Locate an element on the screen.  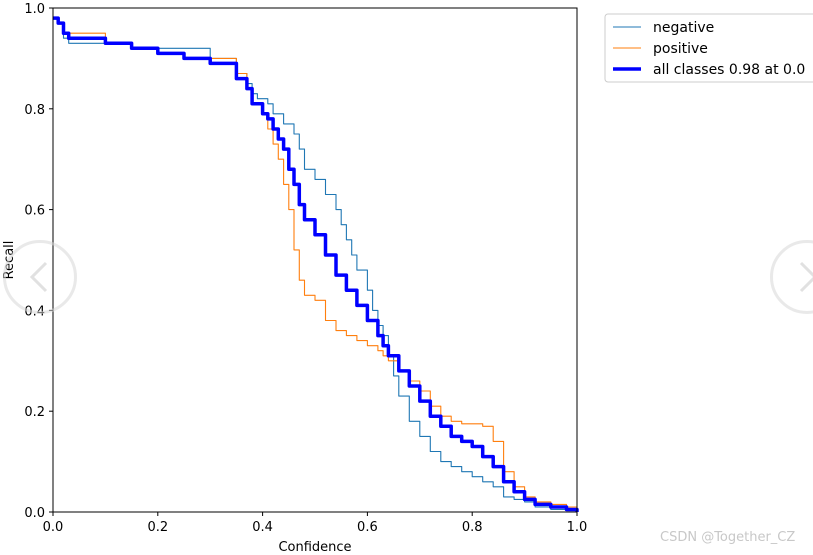
watermark: CSDN @Together_CZ is located at coordinates (728, 537).